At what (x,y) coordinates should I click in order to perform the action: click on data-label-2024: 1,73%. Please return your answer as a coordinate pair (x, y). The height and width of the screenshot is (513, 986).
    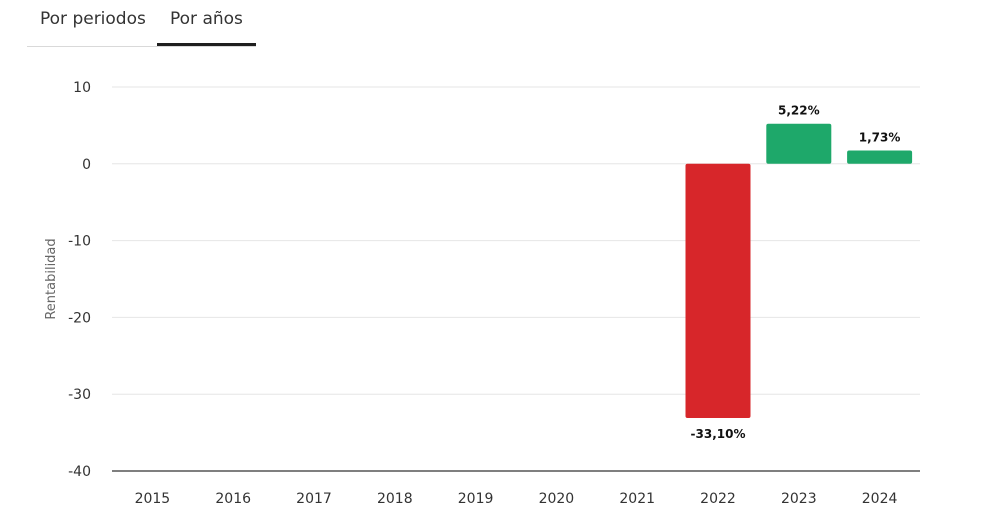
    Looking at the image, I should click on (880, 138).